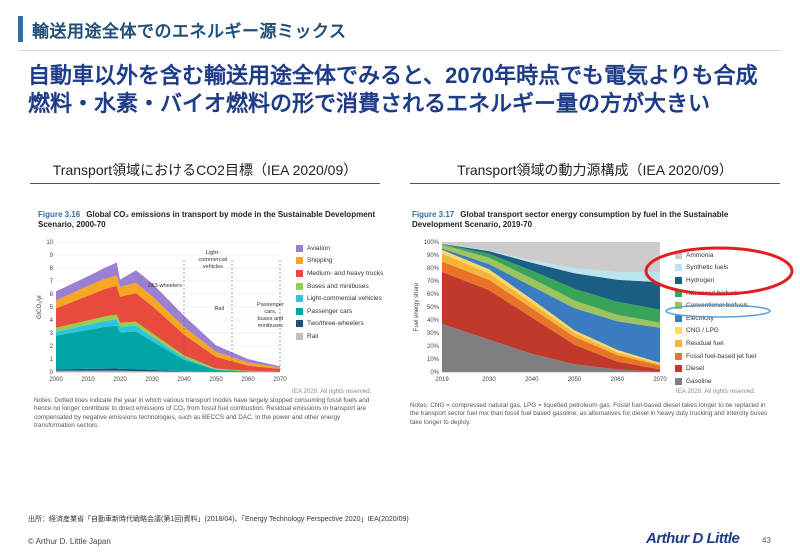  Describe the element at coordinates (433, 308) in the screenshot. I see `y-tick-label: 50%` at that location.